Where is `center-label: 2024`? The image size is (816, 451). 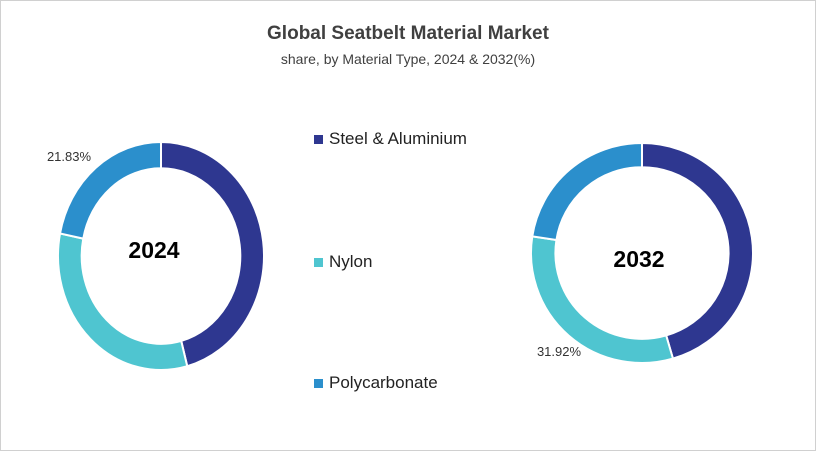
center-label: 2024 is located at coordinates (153, 250).